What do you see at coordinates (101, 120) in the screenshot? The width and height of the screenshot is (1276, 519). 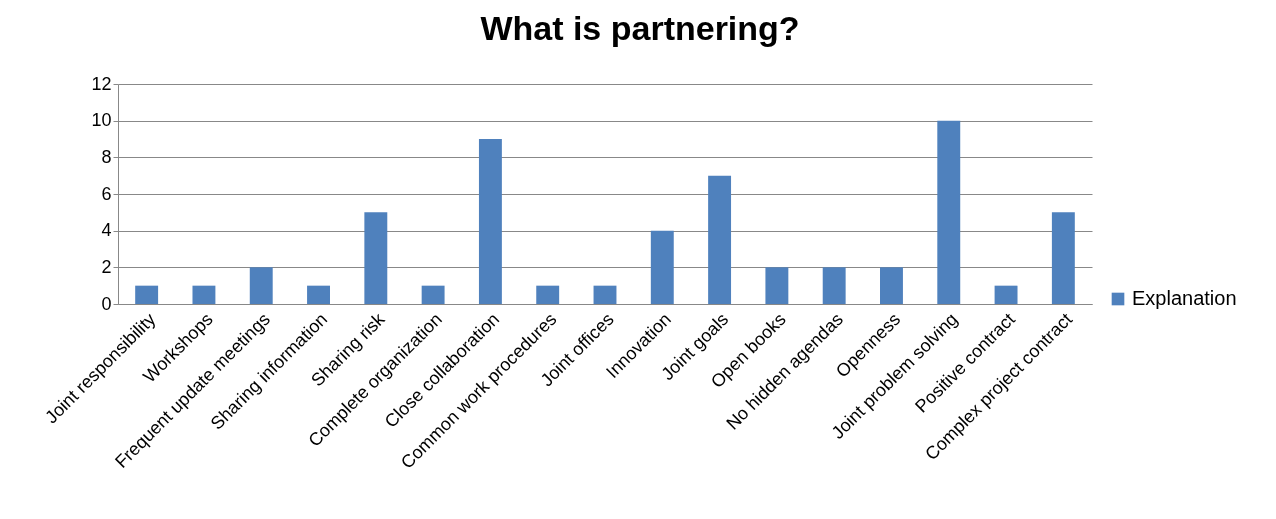 I see `y-tick-label: 10` at bounding box center [101, 120].